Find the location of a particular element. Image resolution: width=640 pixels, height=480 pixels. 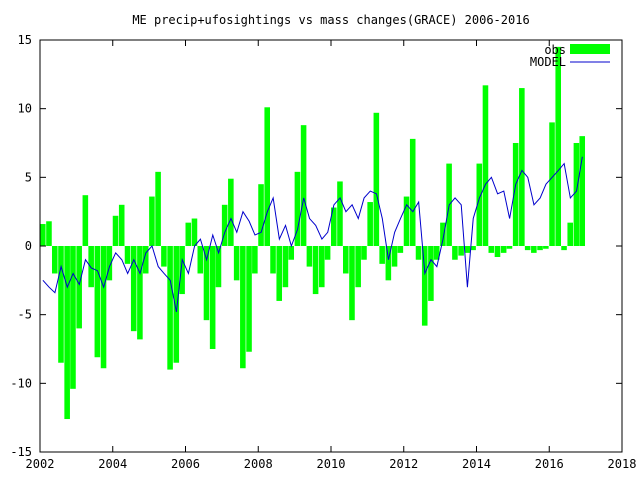

x-tick-label: 2010 is located at coordinates (331, 464).